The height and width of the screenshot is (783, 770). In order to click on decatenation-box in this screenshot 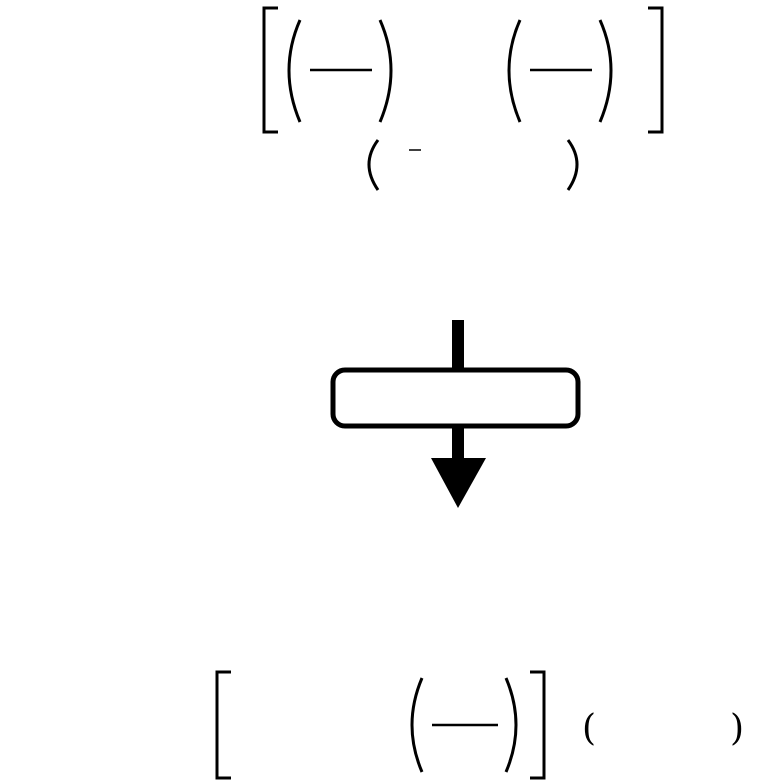, I will do `click(455, 398)`.